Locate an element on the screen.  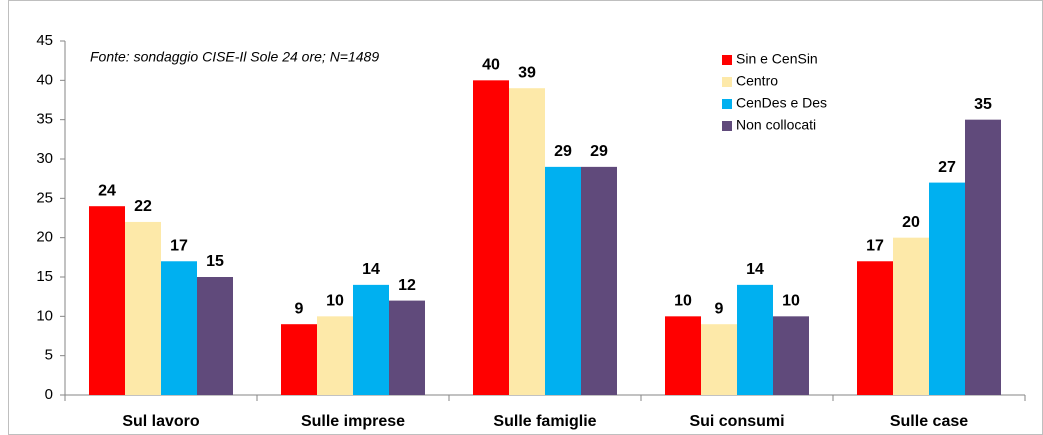
y-tick-label: 35 is located at coordinates (44, 119).